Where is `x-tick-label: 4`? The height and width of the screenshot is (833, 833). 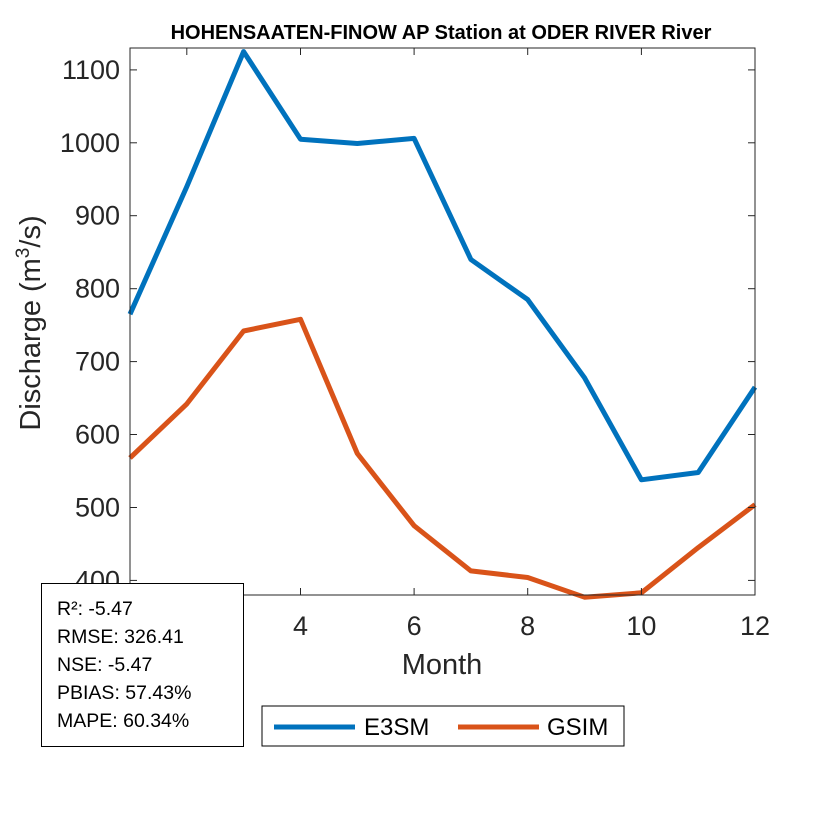
x-tick-label: 4 is located at coordinates (300, 626).